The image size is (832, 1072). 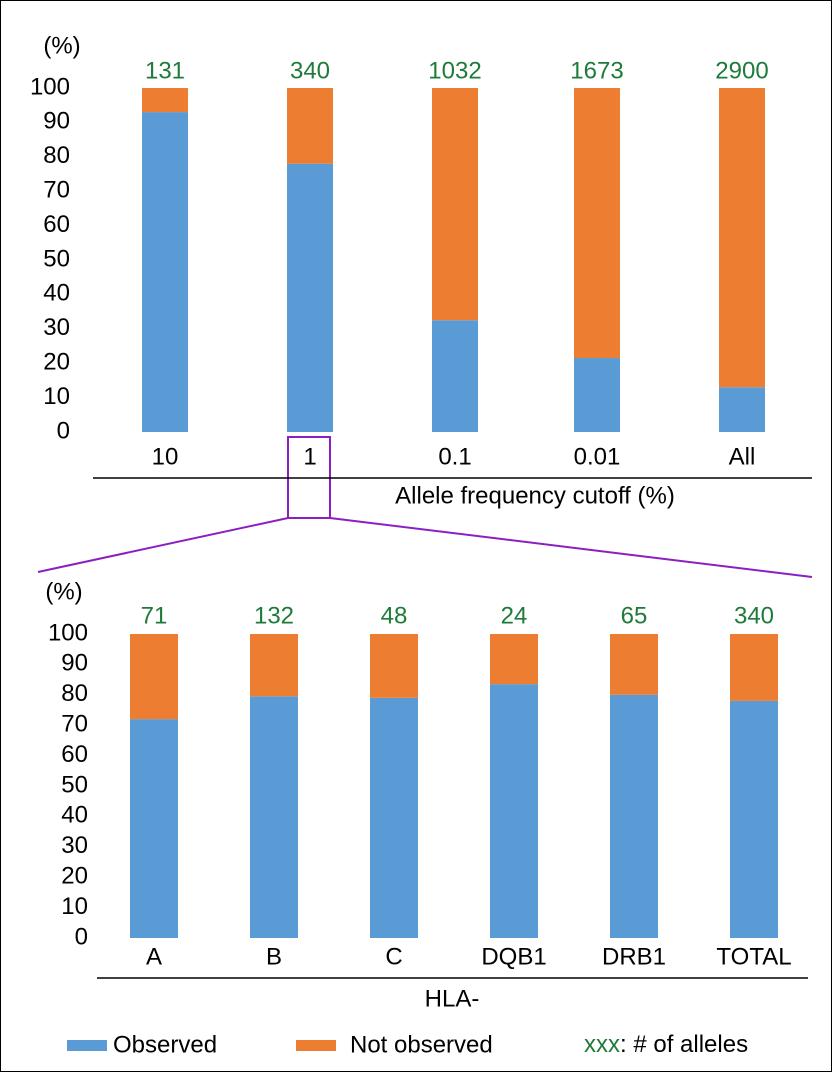 What do you see at coordinates (154, 956) in the screenshot?
I see `x-tick-label: A` at bounding box center [154, 956].